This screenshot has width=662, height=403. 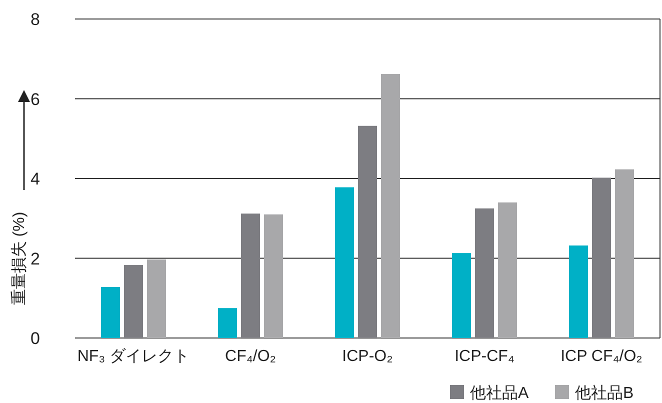 What do you see at coordinates (499, 393) in the screenshot?
I see `legend-label: 他社品A` at bounding box center [499, 393].